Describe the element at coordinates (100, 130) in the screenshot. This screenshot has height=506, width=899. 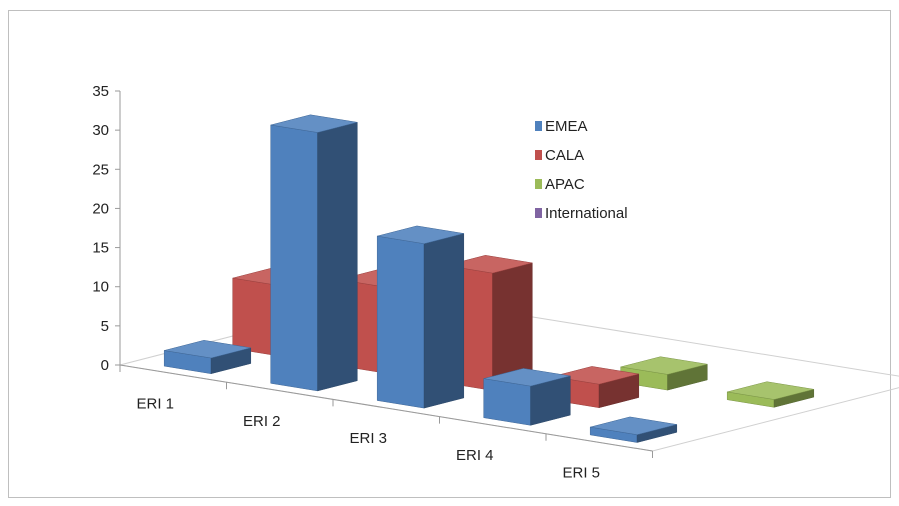
I see `y-tick-label: 30` at that location.